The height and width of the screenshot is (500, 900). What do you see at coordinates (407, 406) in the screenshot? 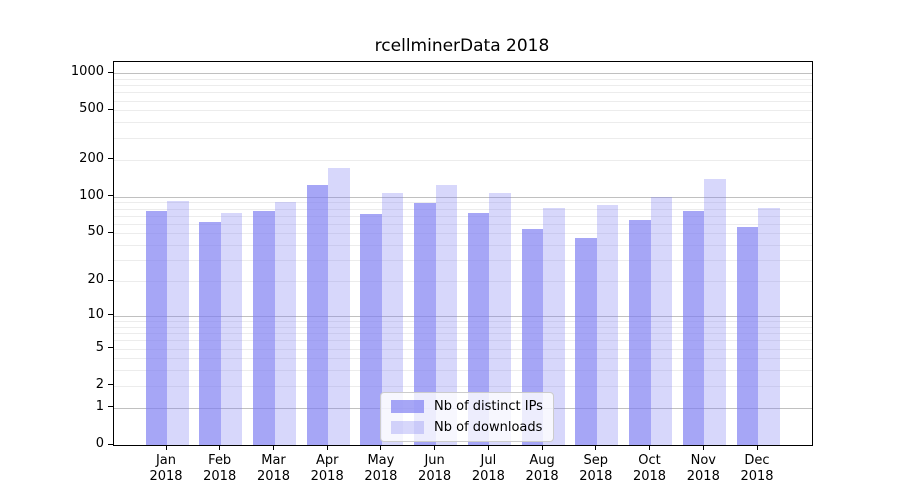
I see `legend-swatch-distinct-ips` at bounding box center [407, 406].